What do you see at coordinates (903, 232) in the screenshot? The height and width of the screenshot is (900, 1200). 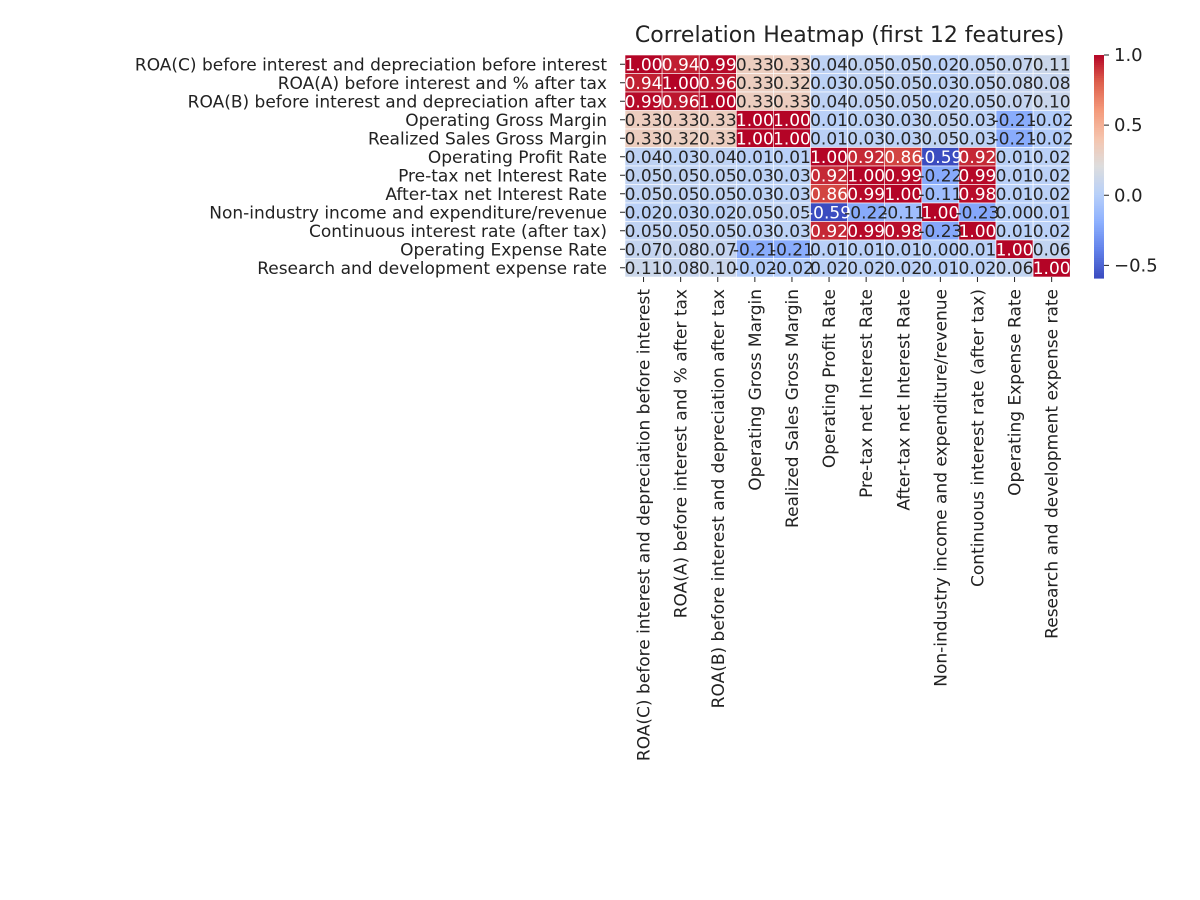 I see `cell-value-label: 0.98` at bounding box center [903, 232].